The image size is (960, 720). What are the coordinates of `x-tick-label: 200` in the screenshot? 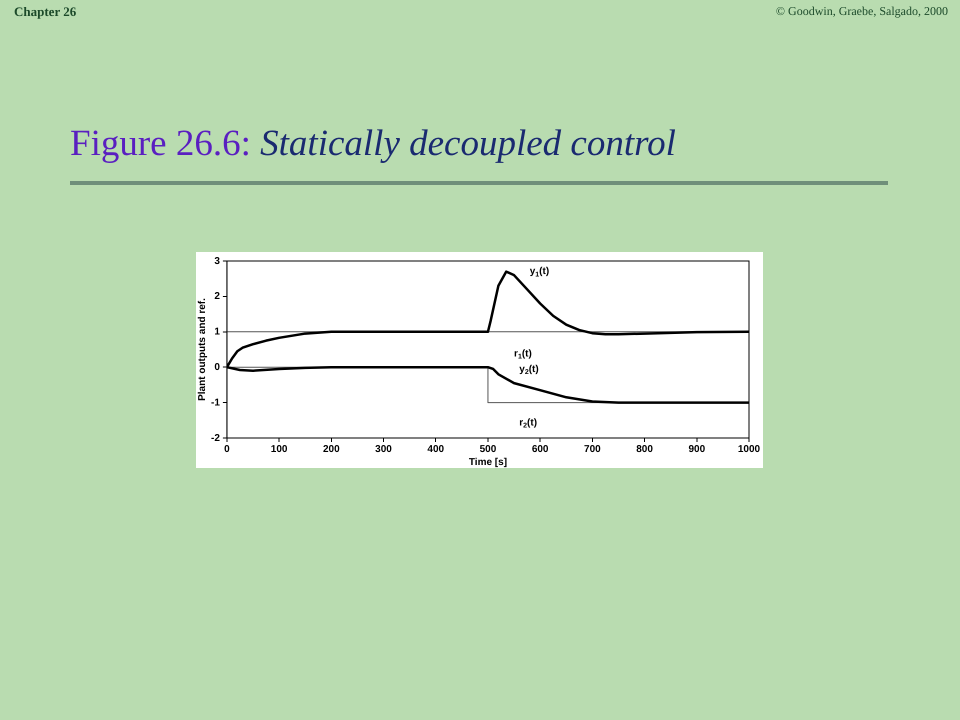 It's located at (331, 449).